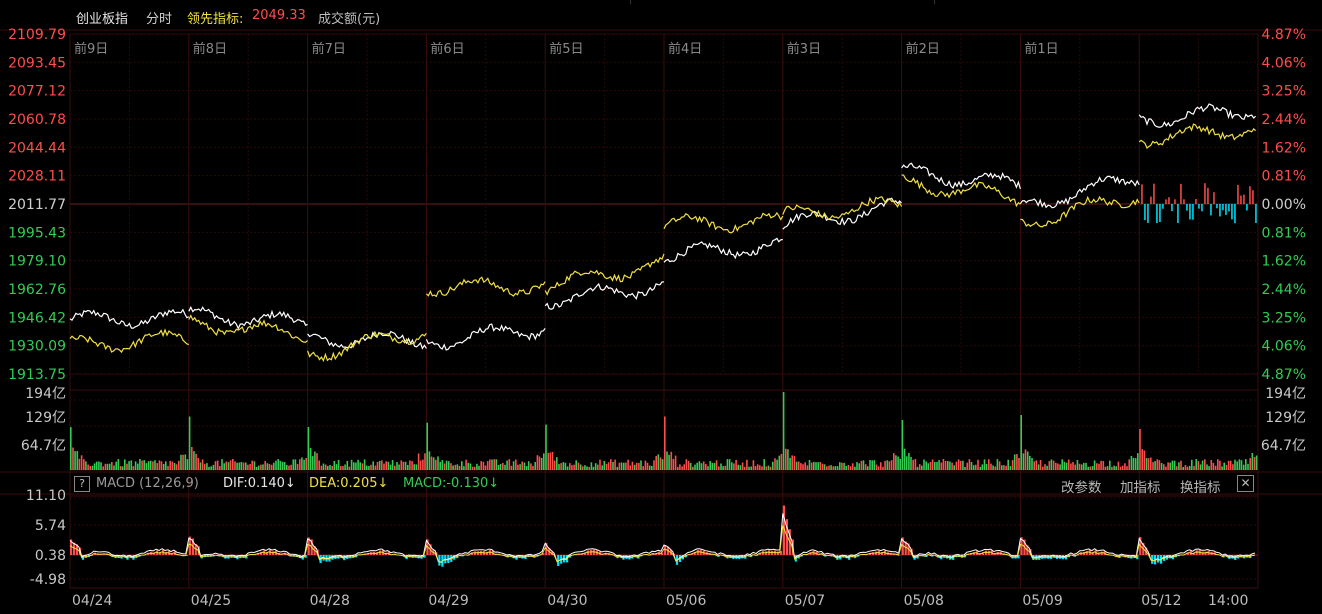 The width and height of the screenshot is (1322, 614). What do you see at coordinates (37, 347) in the screenshot?
I see `price-tick-label: 1930.09` at bounding box center [37, 347].